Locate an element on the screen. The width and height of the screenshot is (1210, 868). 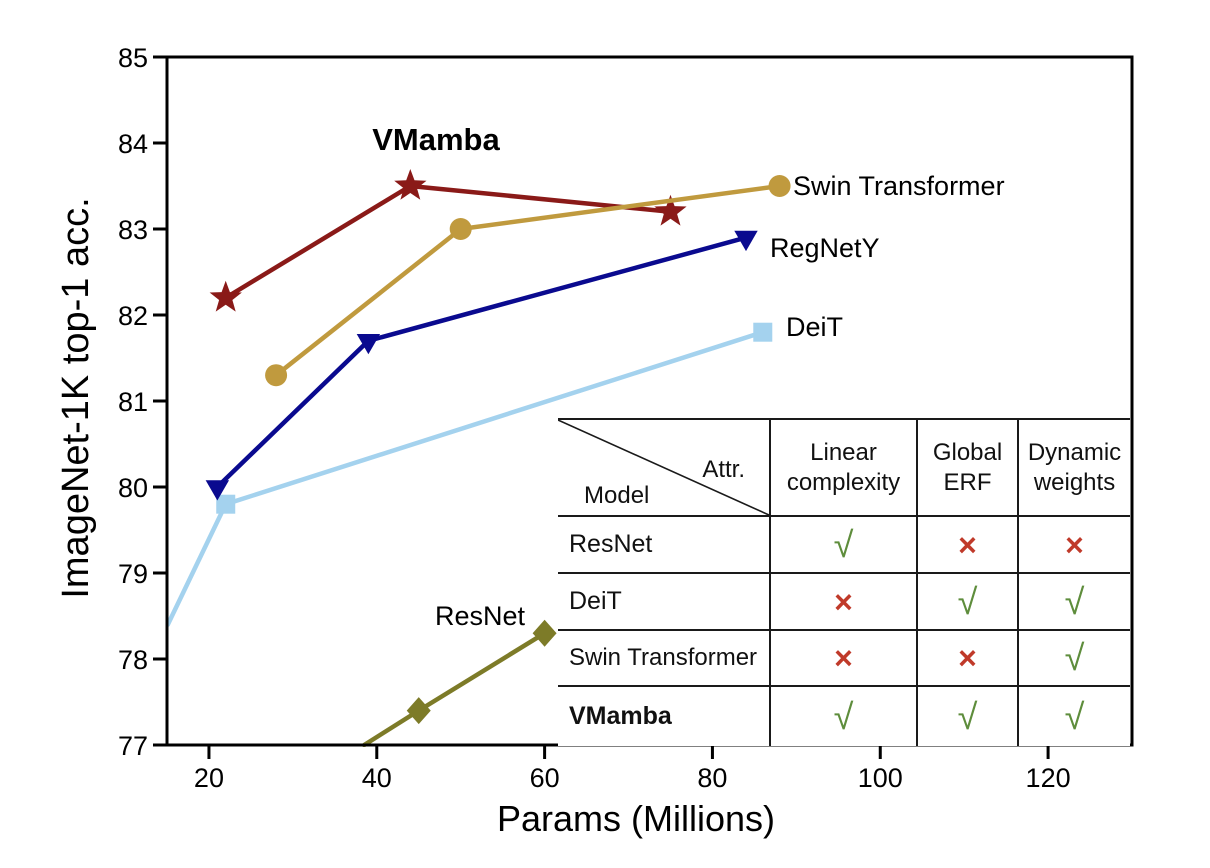
series-vmamba is located at coordinates (448, 240).